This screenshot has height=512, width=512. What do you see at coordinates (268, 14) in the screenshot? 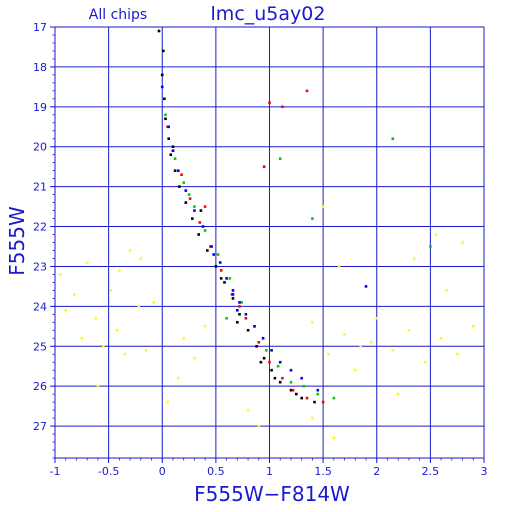
I see `chart-title: lmc_u5ay02` at bounding box center [268, 14].